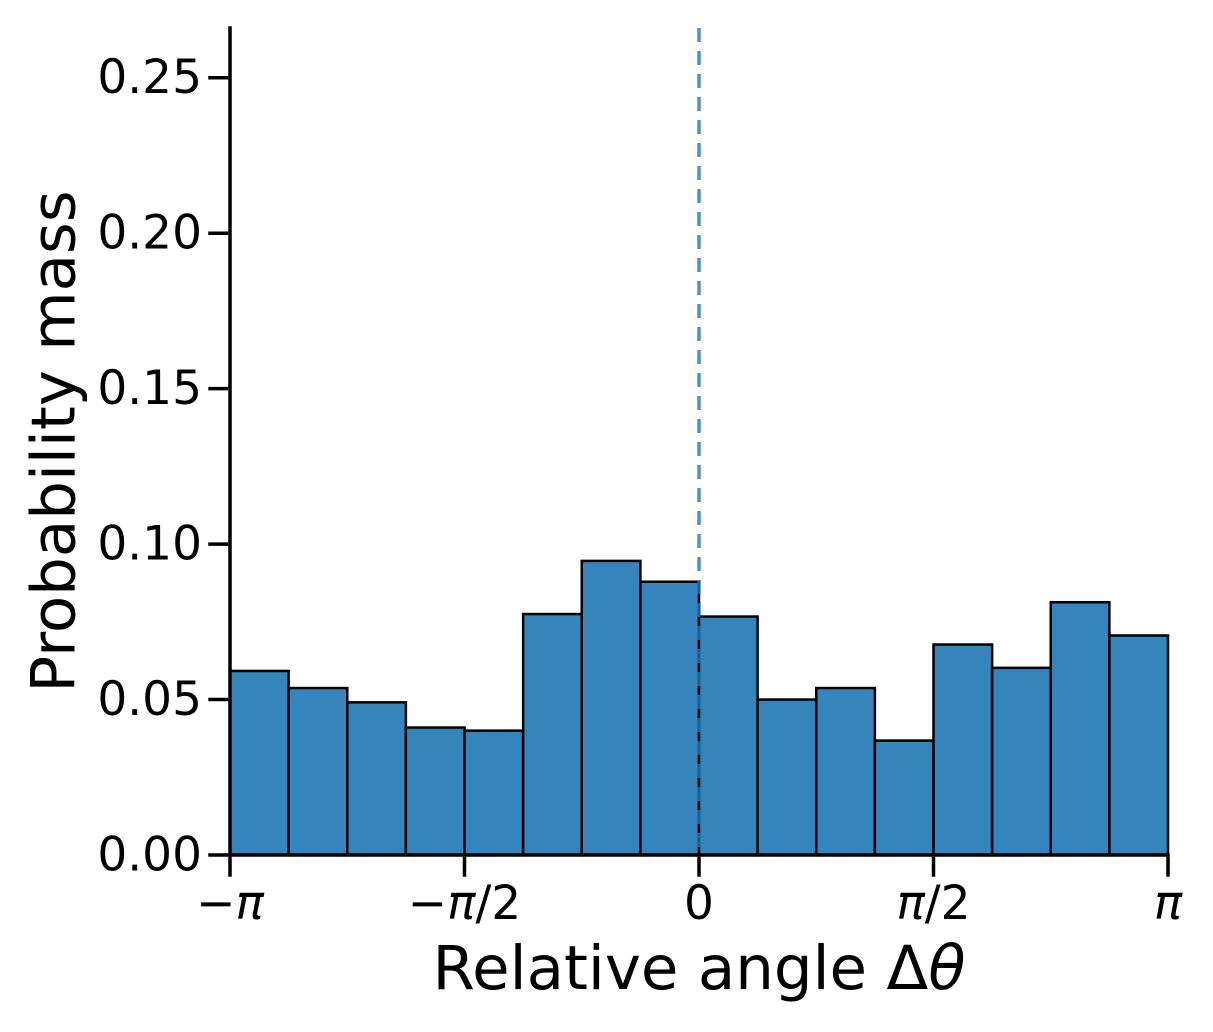  I want to click on y-axis-label: Probability mass, so click(54, 441).